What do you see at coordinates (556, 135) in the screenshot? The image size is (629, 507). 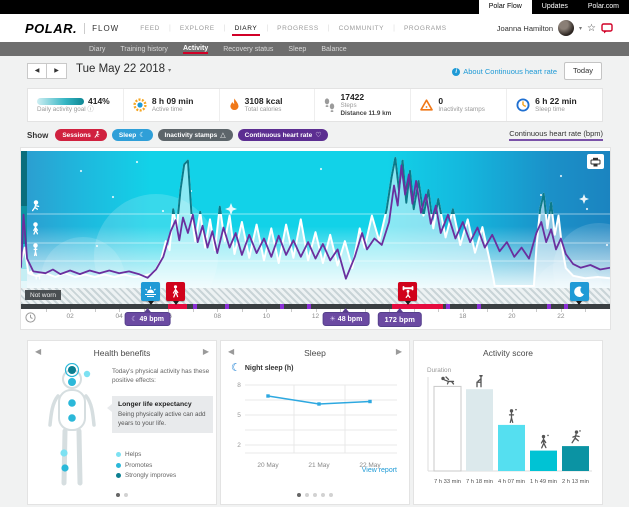 I see `chr-axis-label: Continuous heart rate (bpm)` at bounding box center [556, 135].